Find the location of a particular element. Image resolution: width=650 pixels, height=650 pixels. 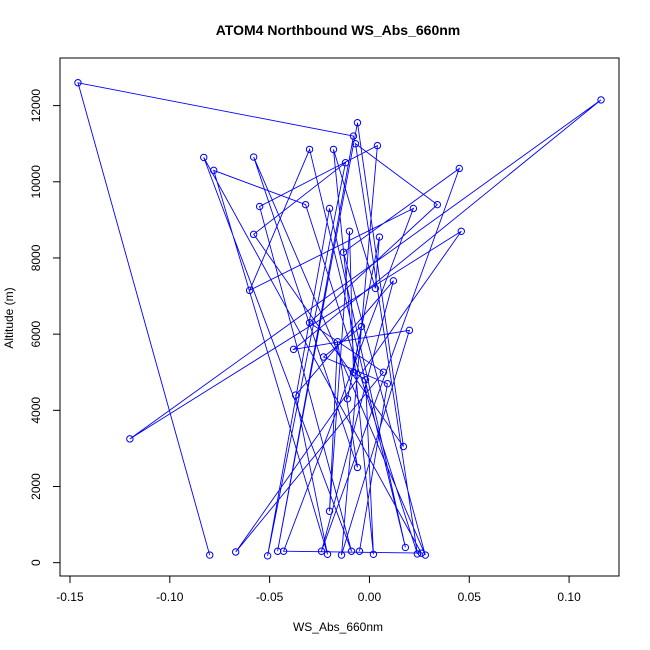

x-axis-label: WS_Abs_660nm is located at coordinates (338, 627).